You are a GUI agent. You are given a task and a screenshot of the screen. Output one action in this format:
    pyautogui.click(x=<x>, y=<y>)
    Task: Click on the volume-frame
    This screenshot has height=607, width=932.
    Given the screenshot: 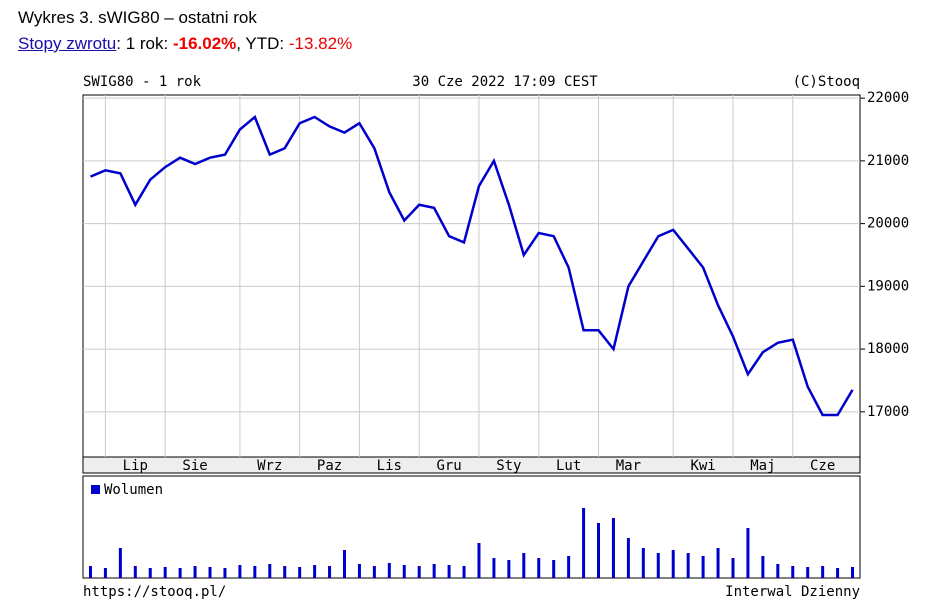 What is the action you would take?
    pyautogui.click(x=471, y=527)
    